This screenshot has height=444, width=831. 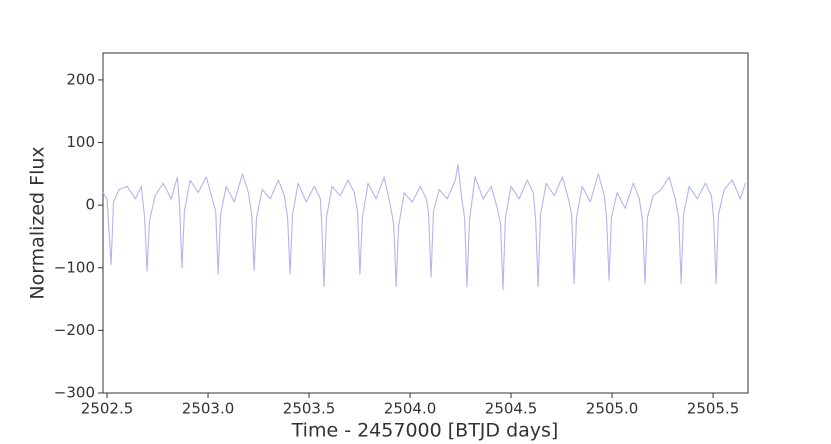 What do you see at coordinates (425, 431) in the screenshot?
I see `x-axis-label: Time - 2457000 [BTJD days]` at bounding box center [425, 431].